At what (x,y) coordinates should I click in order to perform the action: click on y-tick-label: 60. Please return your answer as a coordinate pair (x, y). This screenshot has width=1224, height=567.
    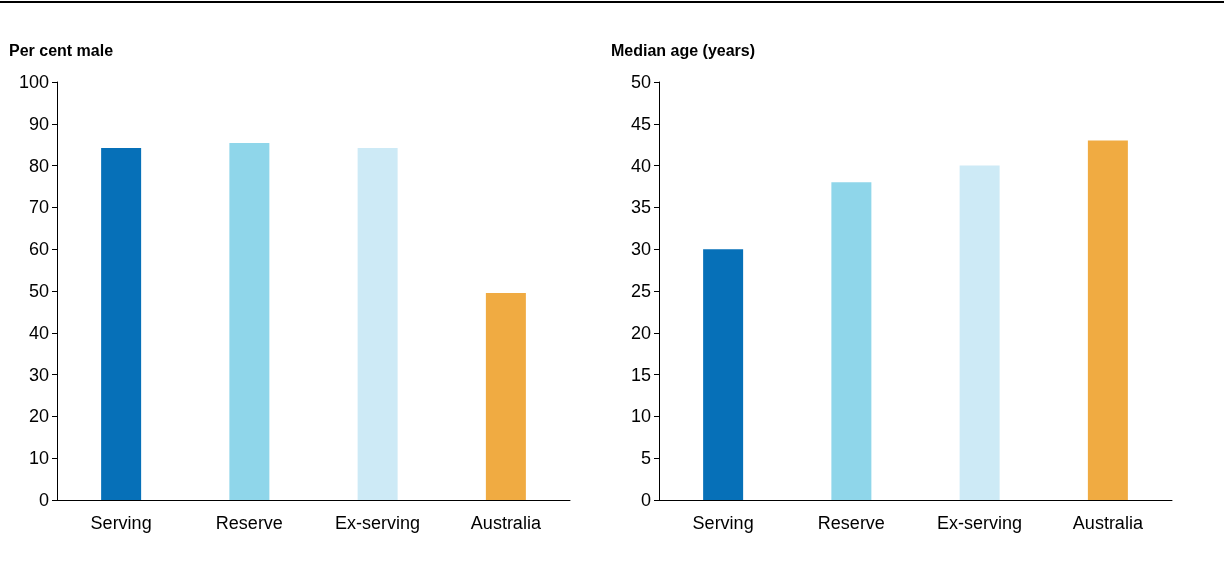
    Looking at the image, I should click on (38, 249).